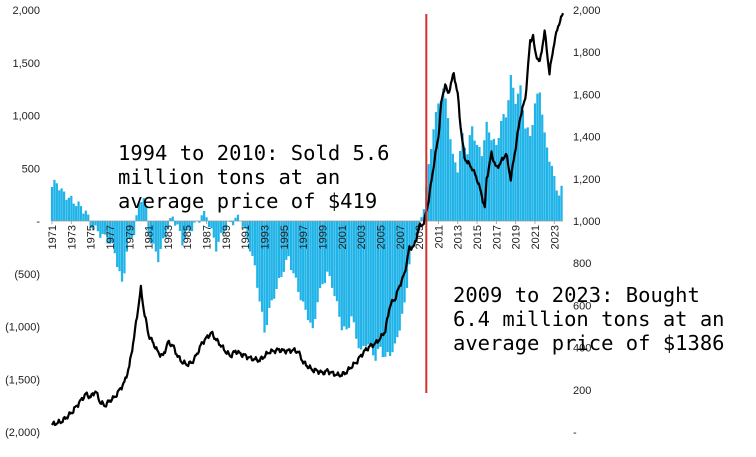 This screenshot has width=756, height=457. Describe the element at coordinates (459, 237) in the screenshot. I see `x-tick-label: 2013` at that location.